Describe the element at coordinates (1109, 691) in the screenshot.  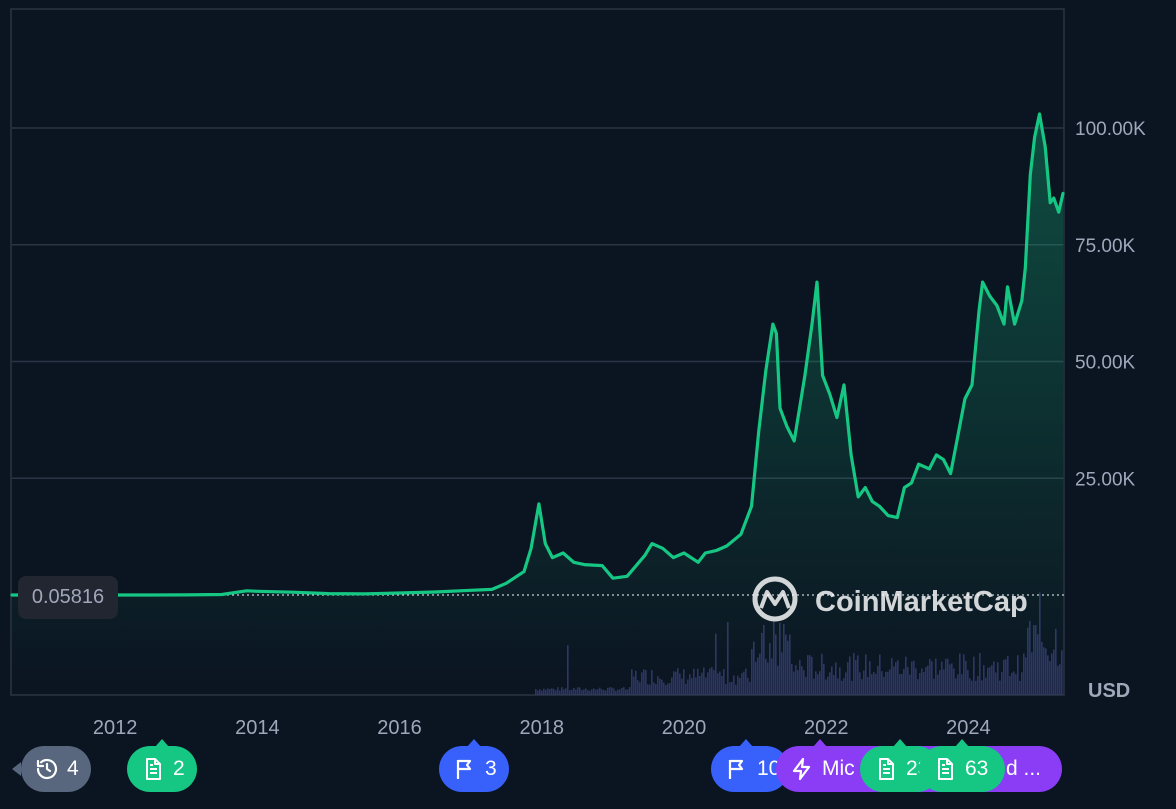
I see `currency-label: USD` at that location.